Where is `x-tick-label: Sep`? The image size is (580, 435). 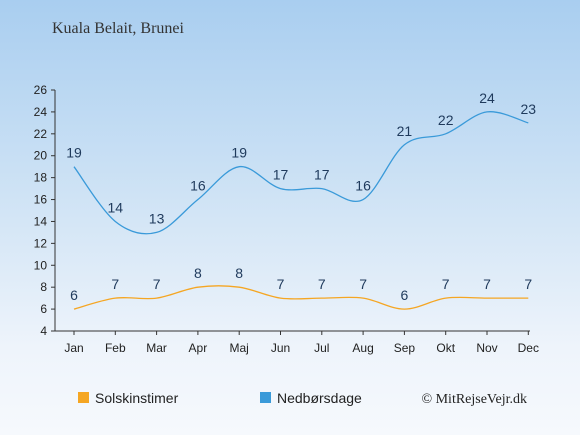 x-tick-label: Sep is located at coordinates (405, 348).